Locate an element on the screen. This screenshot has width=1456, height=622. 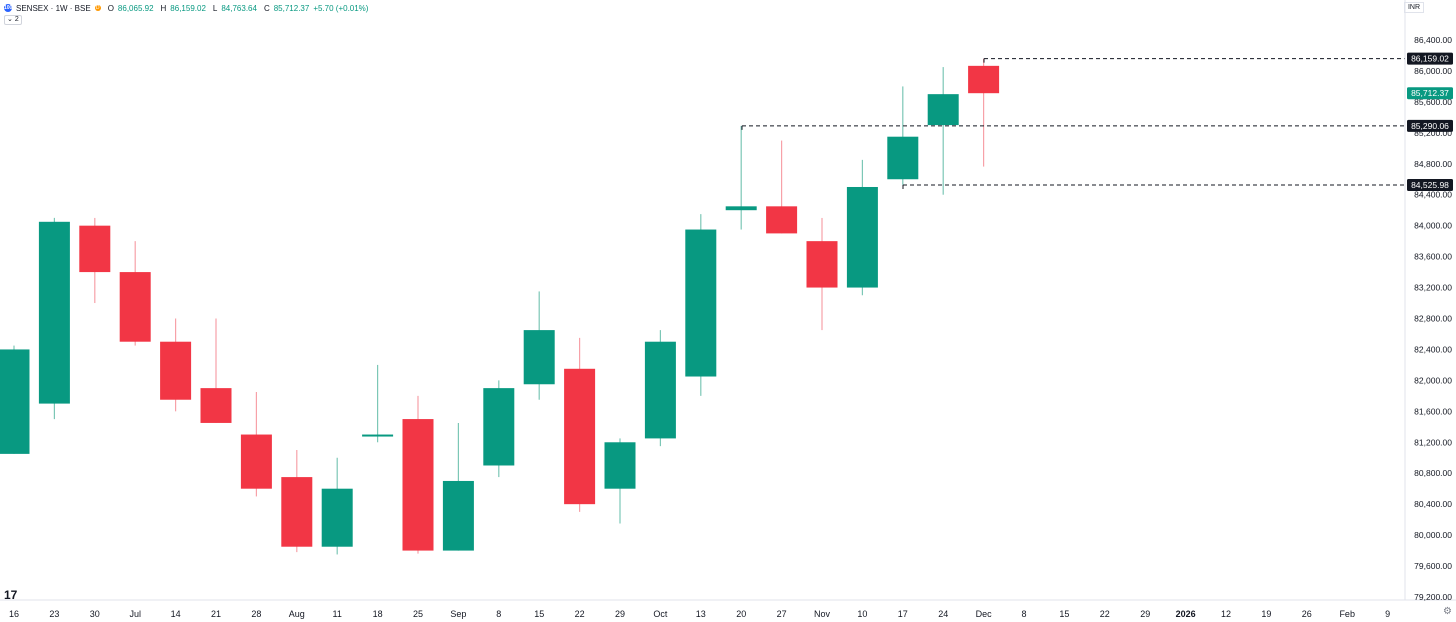
y-tick-label: 84,000.00 is located at coordinates (1433, 226).